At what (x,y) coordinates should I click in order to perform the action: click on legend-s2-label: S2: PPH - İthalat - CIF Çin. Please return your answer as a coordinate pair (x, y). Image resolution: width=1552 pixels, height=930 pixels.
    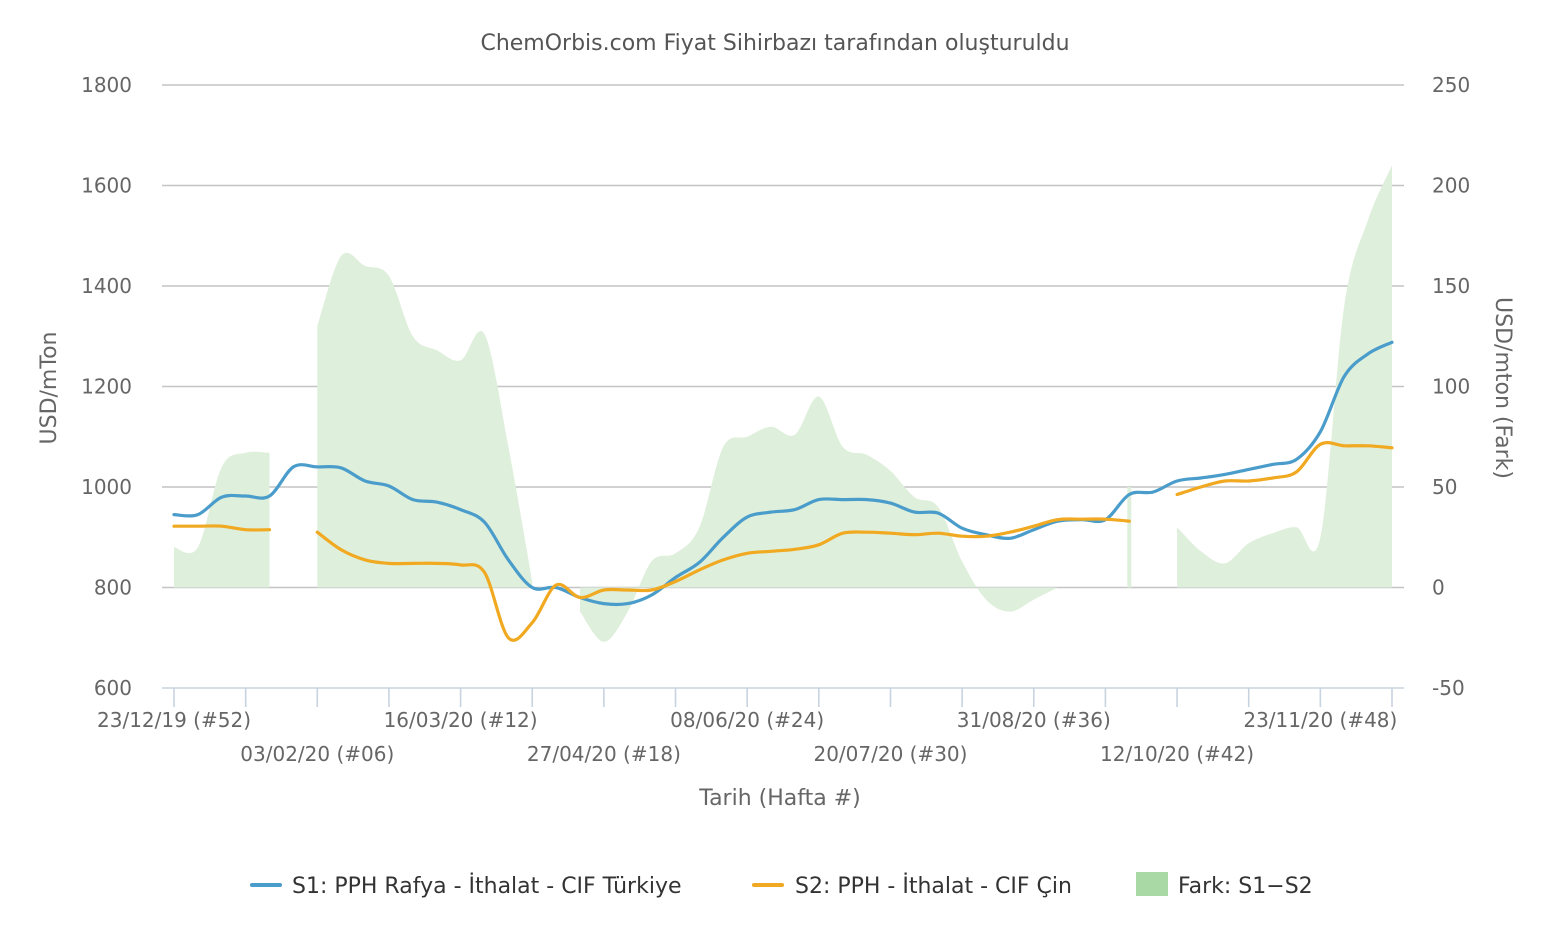
    Looking at the image, I should click on (933, 886).